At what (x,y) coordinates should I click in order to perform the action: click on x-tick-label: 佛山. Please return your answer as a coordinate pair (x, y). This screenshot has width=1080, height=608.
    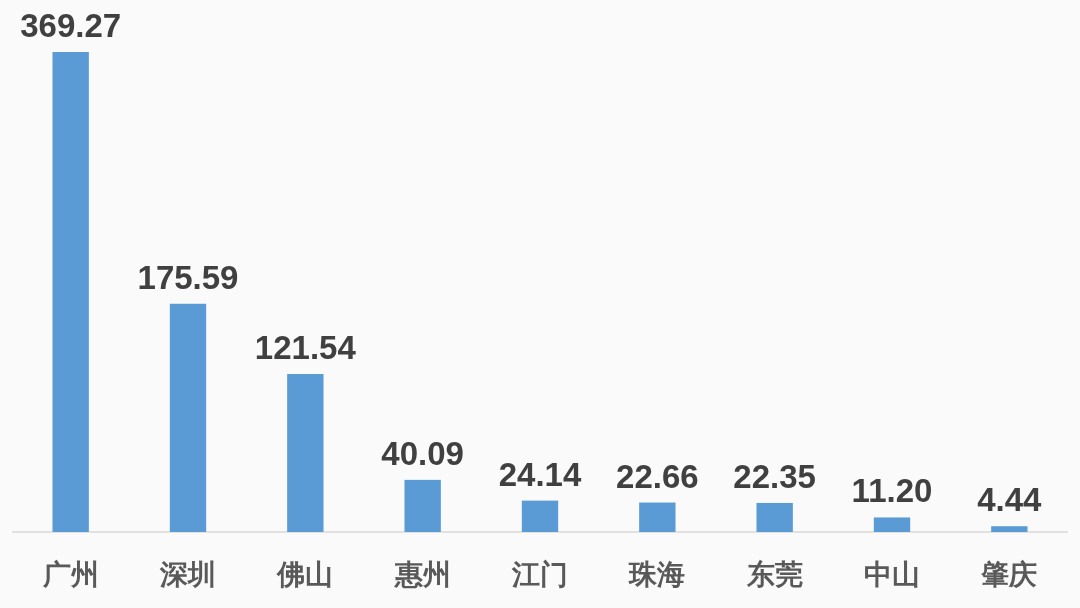
    Looking at the image, I should click on (305, 574).